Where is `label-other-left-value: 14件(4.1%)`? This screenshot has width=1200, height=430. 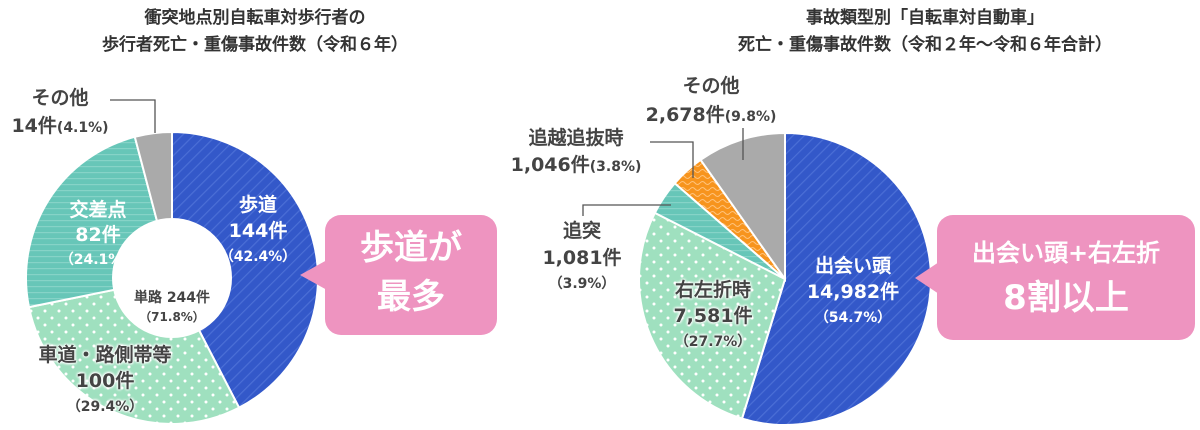
label-other-left-value: 14件(4.1%) is located at coordinates (59, 126).